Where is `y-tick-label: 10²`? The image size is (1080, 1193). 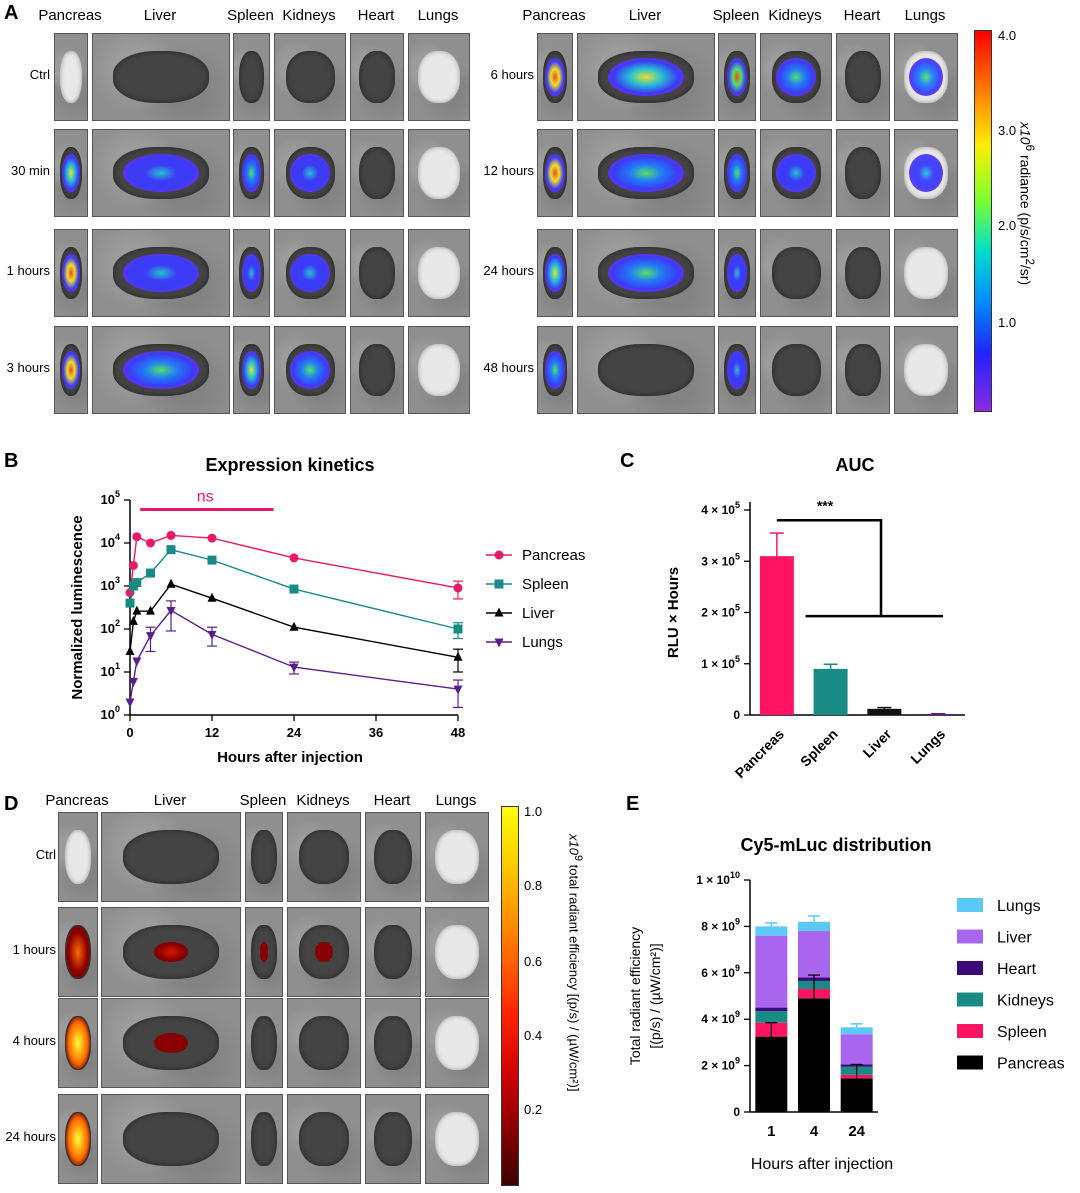
y-tick-label: 10² is located at coordinates (110, 627).